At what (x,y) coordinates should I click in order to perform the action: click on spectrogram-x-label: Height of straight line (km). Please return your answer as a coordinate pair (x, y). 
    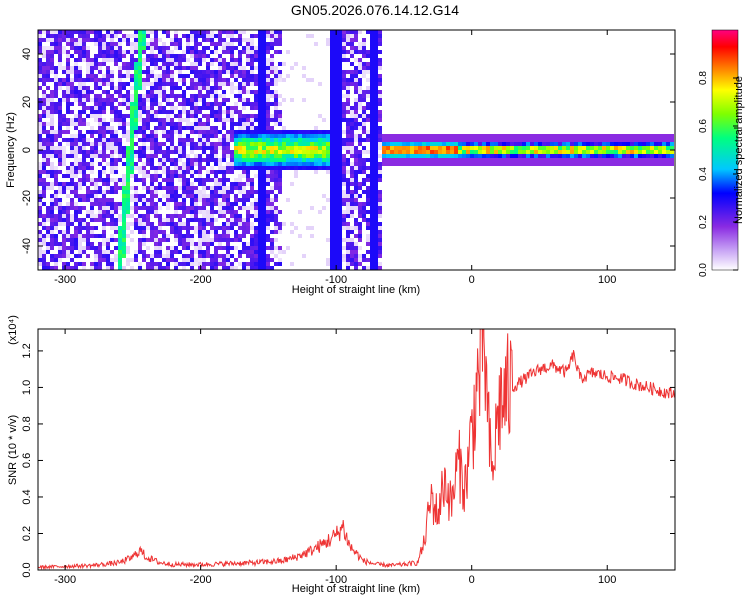
    Looking at the image, I should click on (356, 290).